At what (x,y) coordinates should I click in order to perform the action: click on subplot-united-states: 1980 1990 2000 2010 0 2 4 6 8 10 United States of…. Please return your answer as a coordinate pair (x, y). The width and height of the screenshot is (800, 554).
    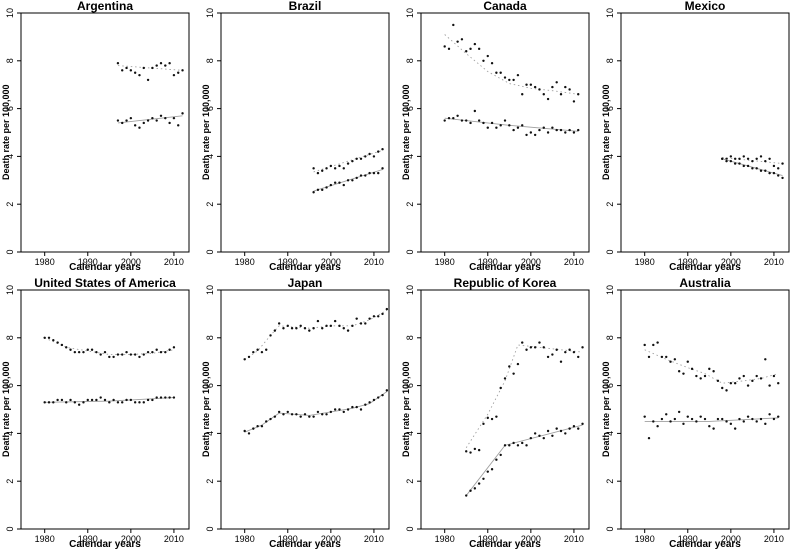
    Looking at the image, I should click on (100, 415).